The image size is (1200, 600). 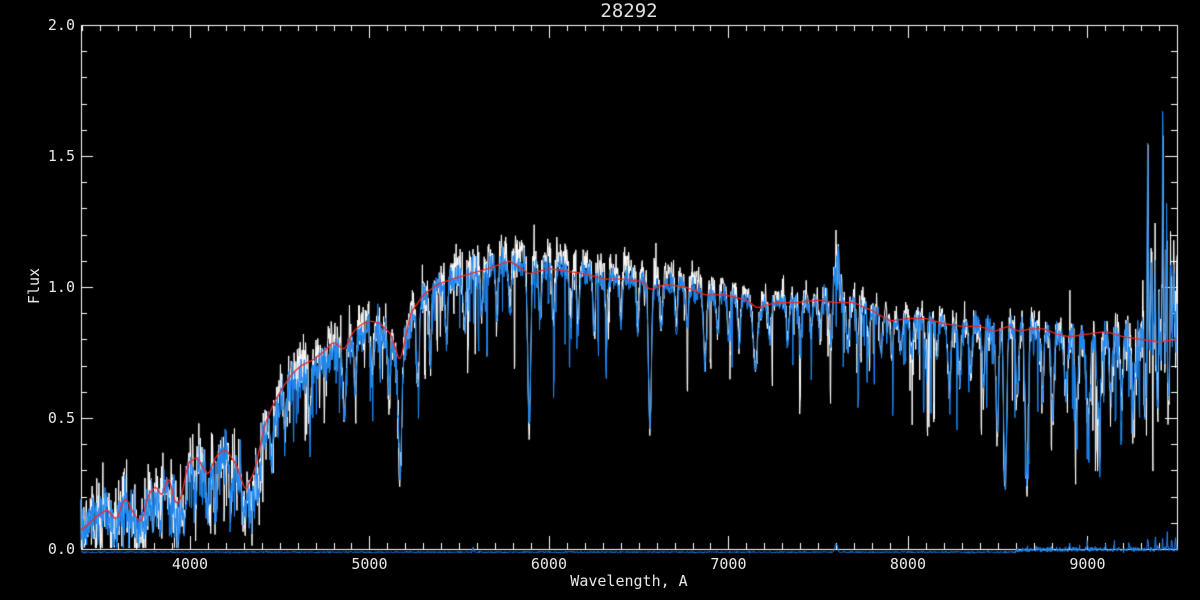 I want to click on y-tick-label-0.0: 0.0, so click(x=61, y=549).